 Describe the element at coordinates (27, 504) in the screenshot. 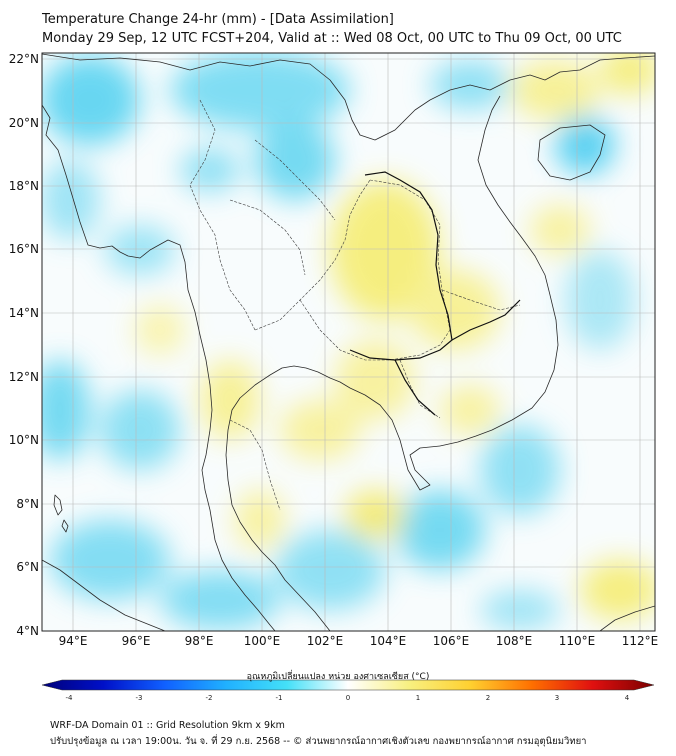

I see `lat-tick-8: 8°N` at that location.